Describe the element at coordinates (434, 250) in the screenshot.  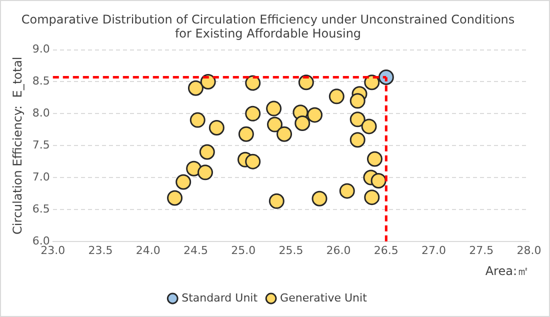
I see `x-tick-label: 27.0` at that location.